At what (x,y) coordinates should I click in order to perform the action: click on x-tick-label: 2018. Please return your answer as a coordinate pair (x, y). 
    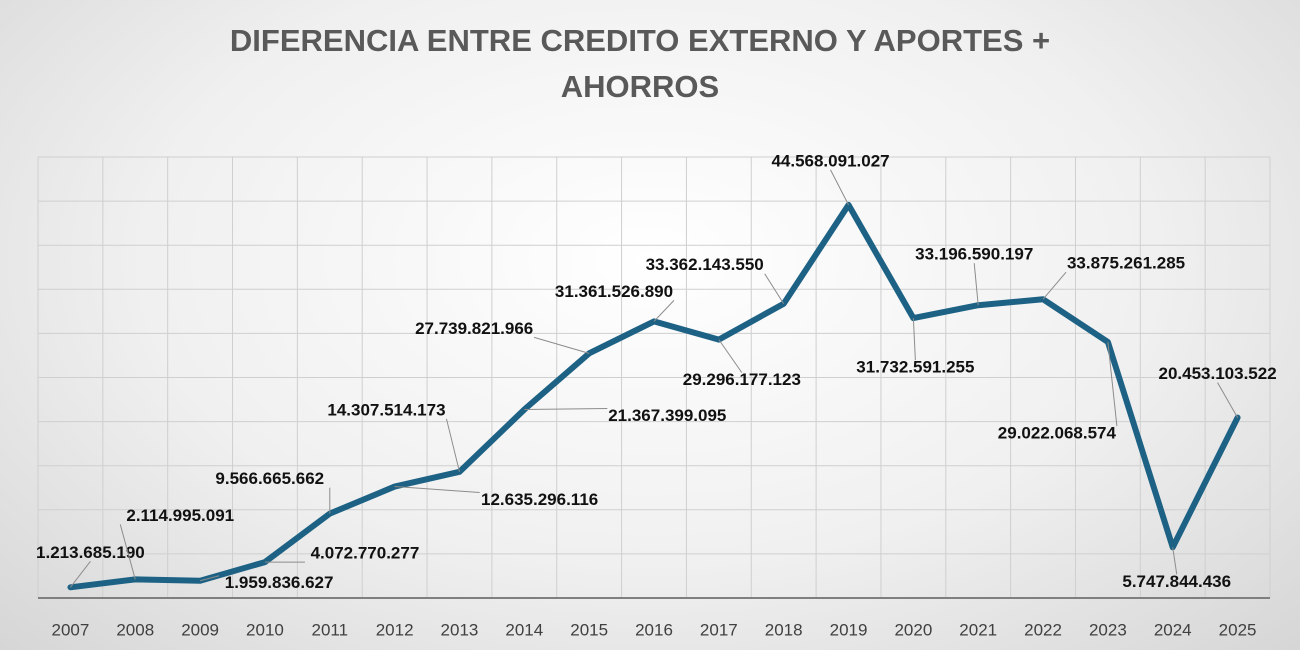
    Looking at the image, I should click on (784, 629).